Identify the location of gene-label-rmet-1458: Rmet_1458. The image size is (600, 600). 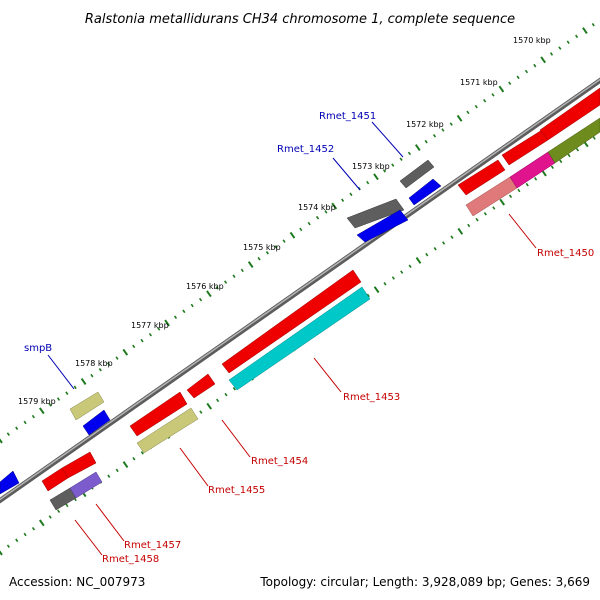
(130, 559).